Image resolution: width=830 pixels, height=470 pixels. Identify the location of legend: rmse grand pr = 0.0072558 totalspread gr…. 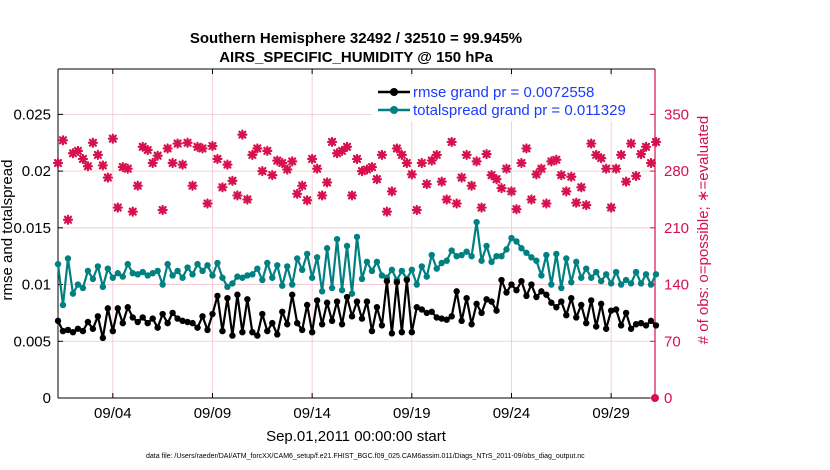
(511, 99).